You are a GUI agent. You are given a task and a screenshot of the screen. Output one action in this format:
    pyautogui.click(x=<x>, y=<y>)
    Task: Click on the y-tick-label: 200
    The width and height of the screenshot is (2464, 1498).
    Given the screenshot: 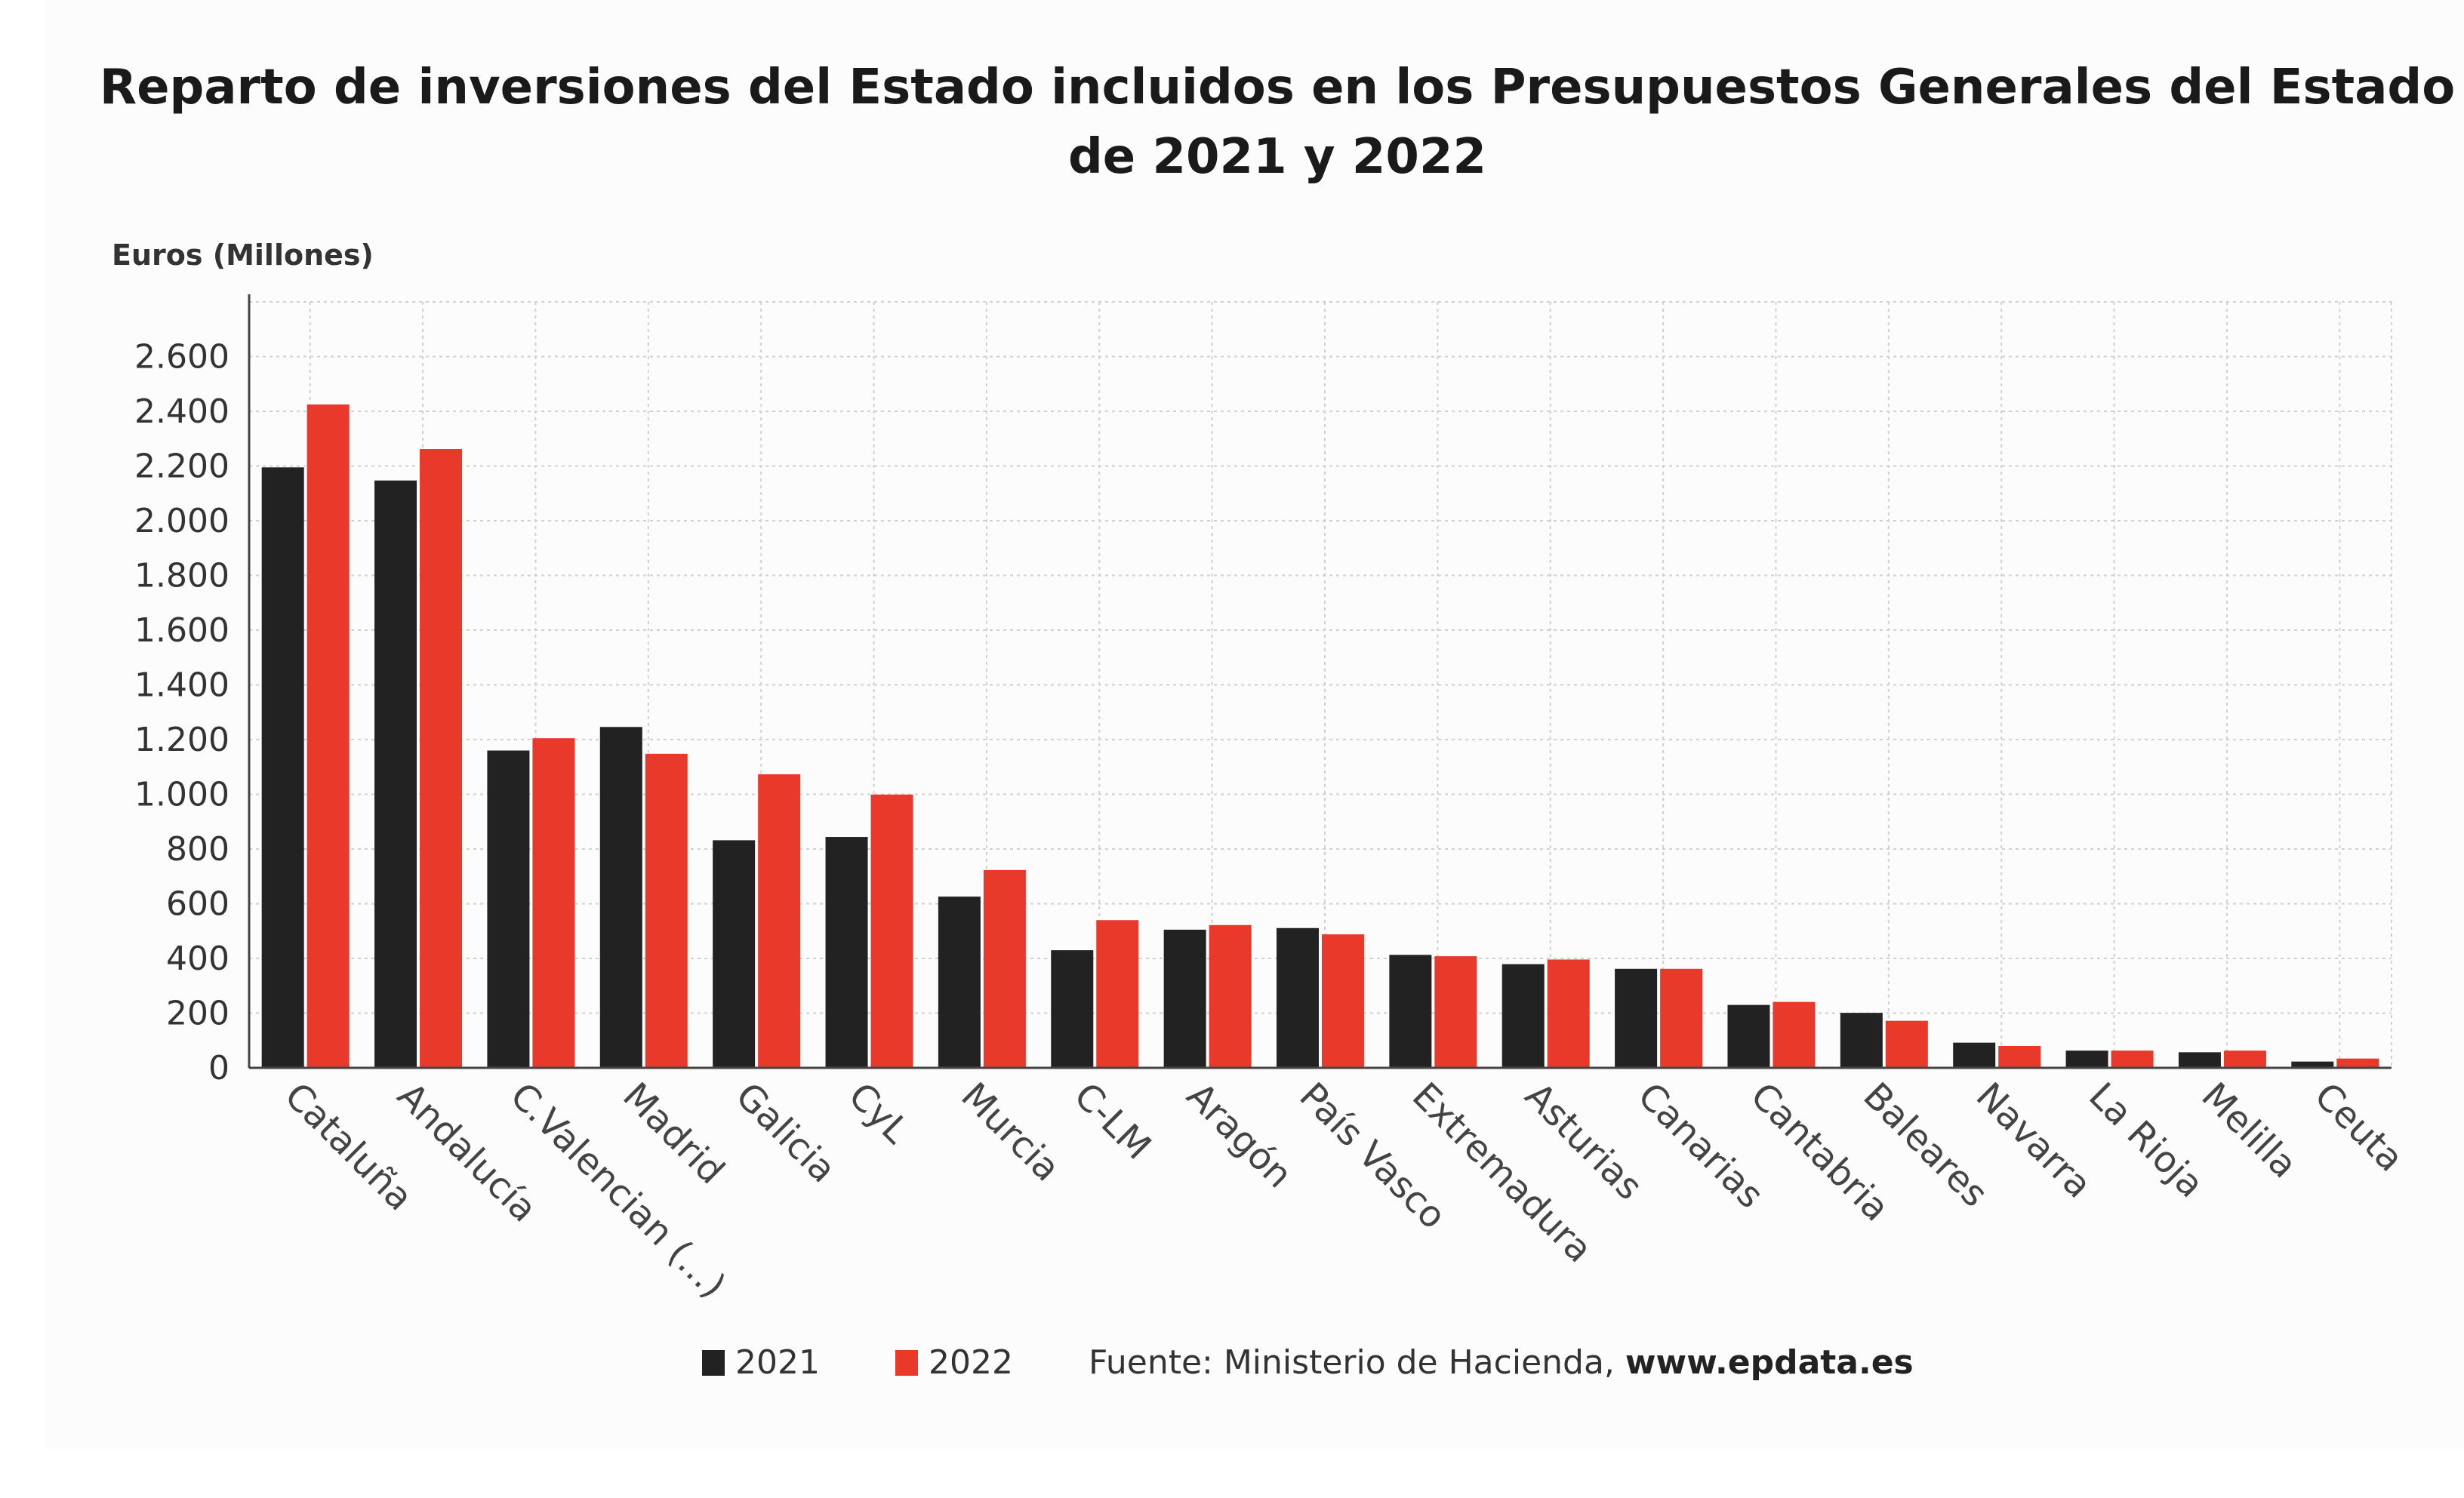 What is the action you would take?
    pyautogui.click(x=197, y=1014)
    